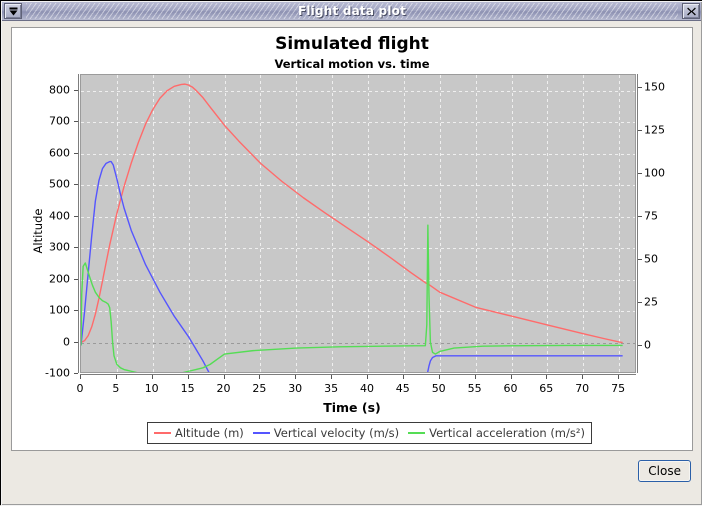  I want to click on legend-item: Vertical velocity (m/s), so click(326, 433).